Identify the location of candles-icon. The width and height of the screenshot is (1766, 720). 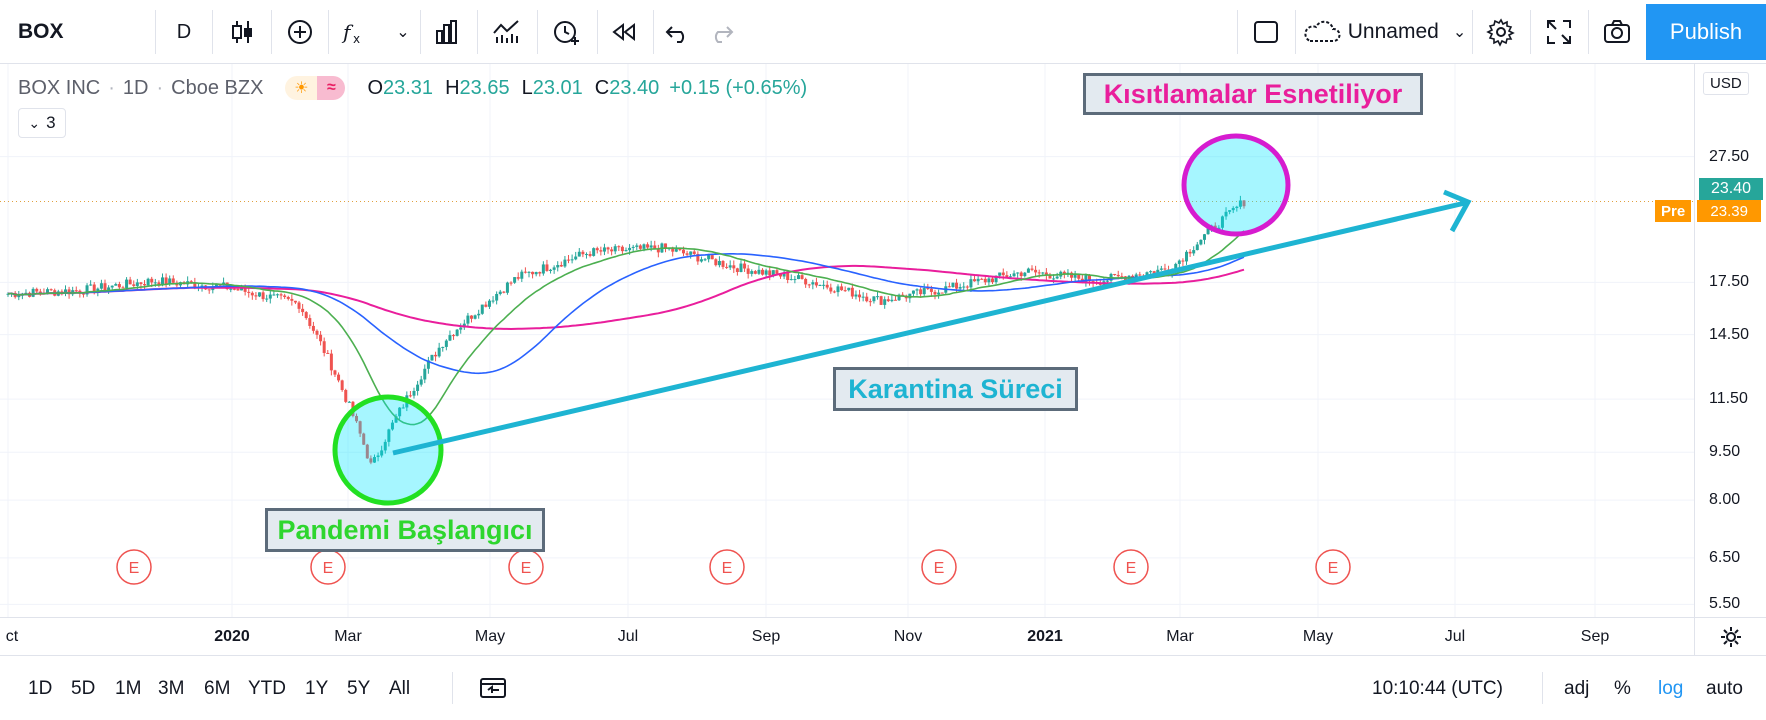
(242, 32).